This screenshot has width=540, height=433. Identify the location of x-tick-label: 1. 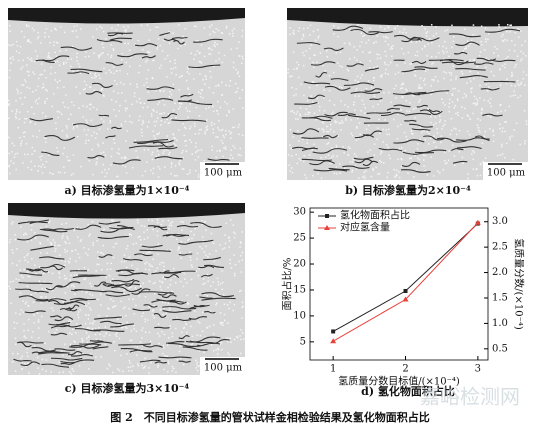
(333, 369).